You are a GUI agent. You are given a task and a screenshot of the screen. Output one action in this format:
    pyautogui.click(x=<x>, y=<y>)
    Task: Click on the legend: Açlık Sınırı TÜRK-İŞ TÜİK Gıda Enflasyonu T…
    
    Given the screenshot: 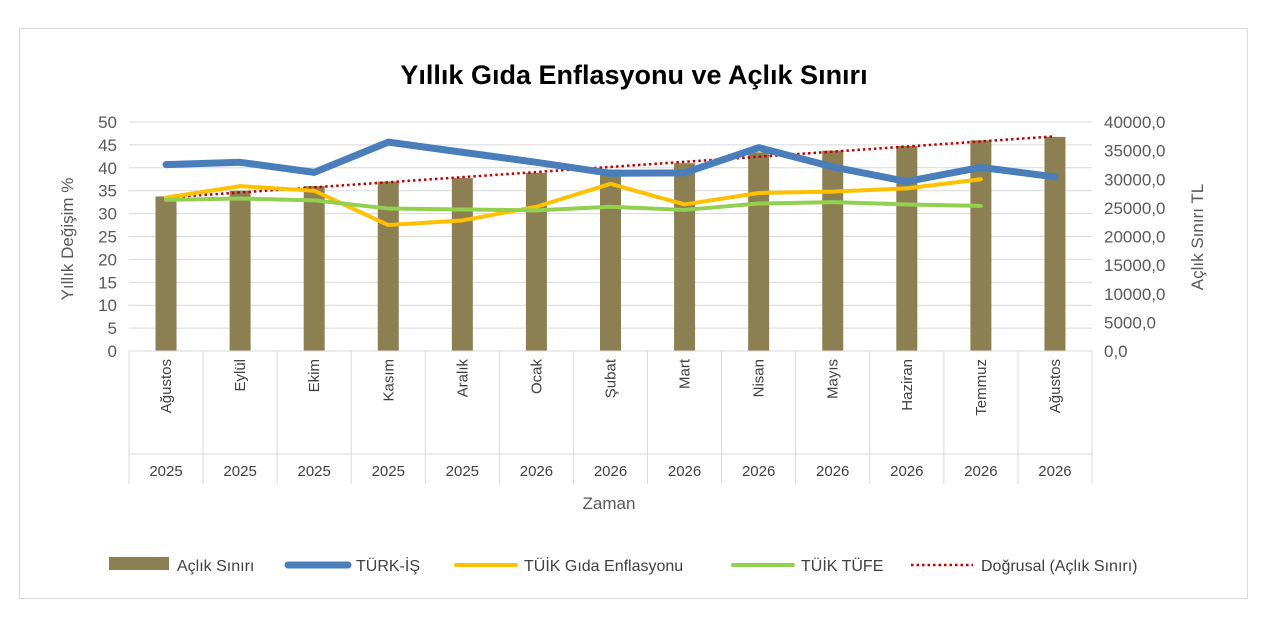 What is the action you would take?
    pyautogui.click(x=623, y=565)
    